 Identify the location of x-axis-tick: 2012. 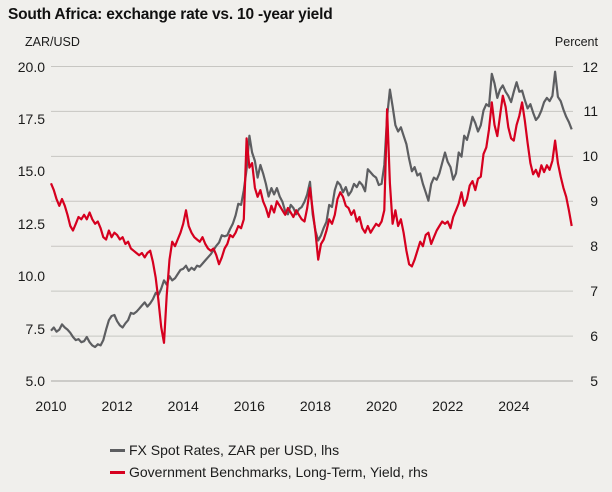
(117, 406).